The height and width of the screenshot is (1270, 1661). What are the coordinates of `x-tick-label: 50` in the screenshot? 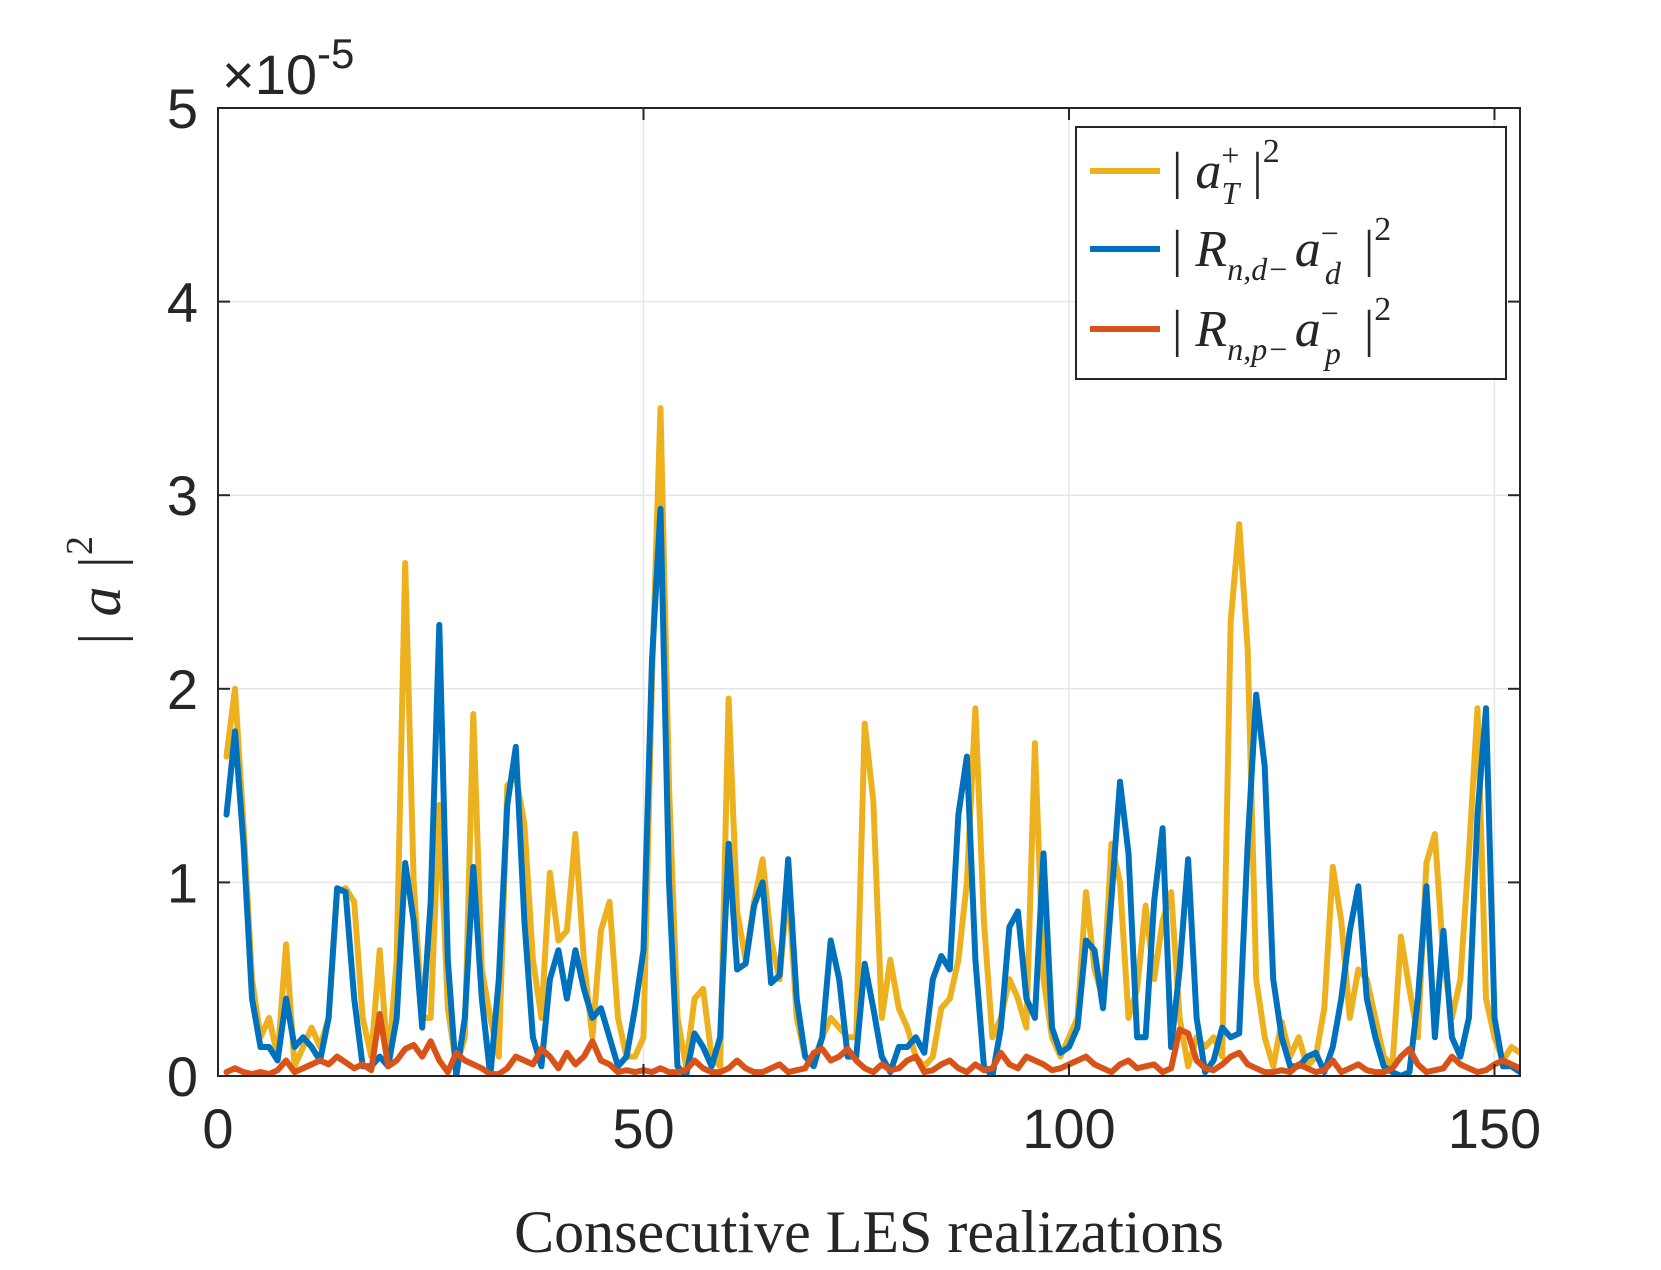 It's located at (643, 1128).